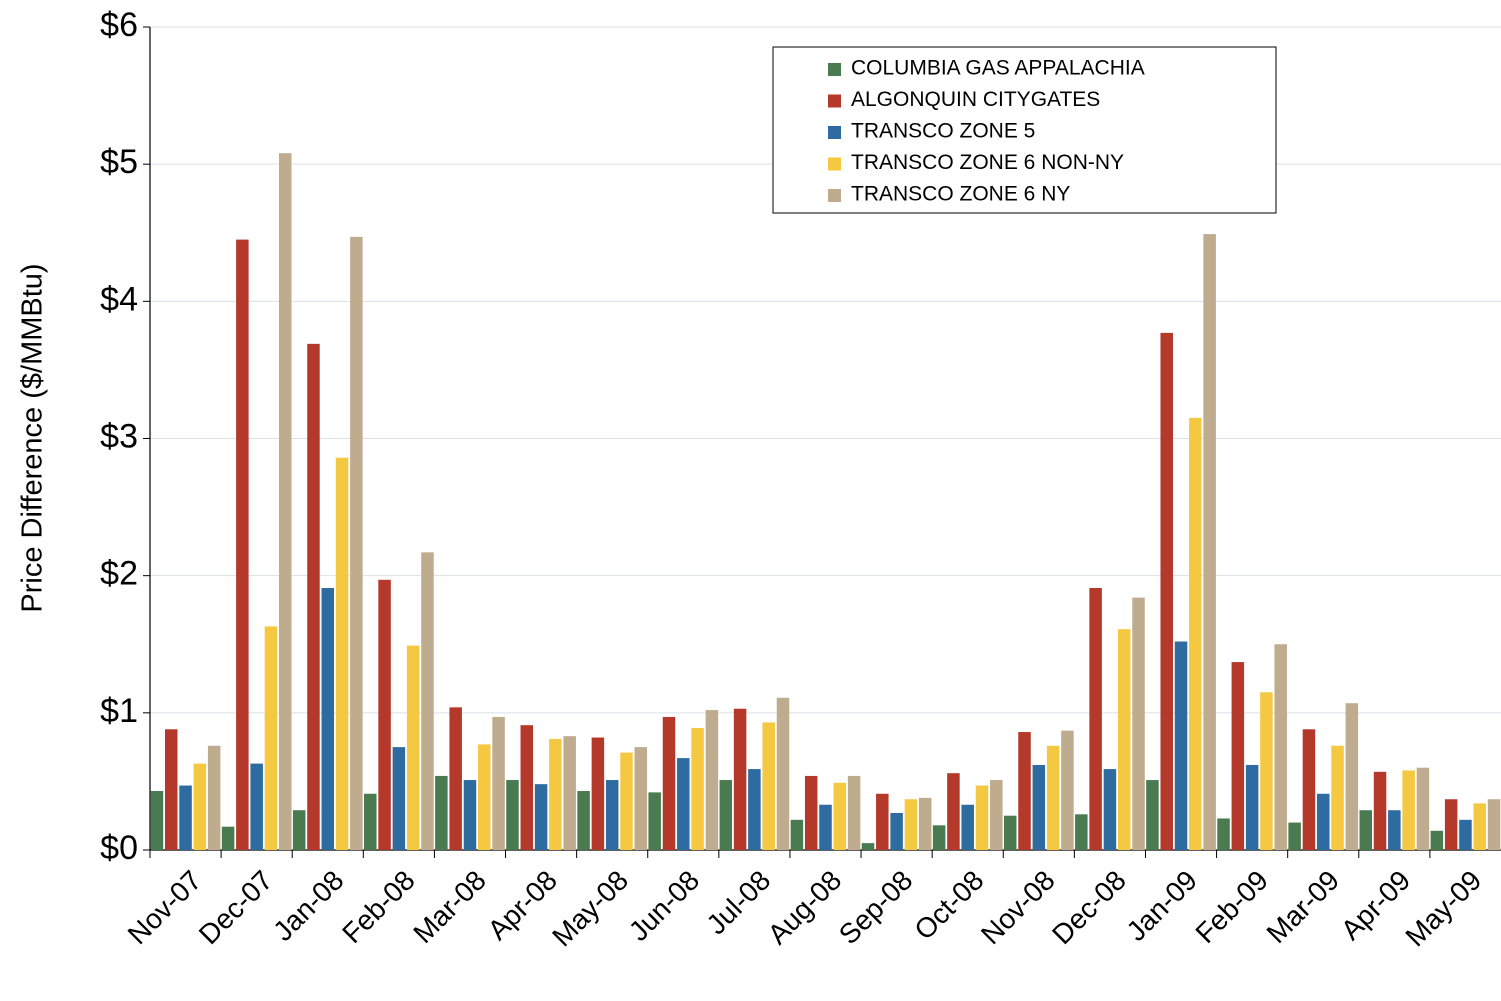 This screenshot has height=1001, width=1501. What do you see at coordinates (119, 25) in the screenshot?
I see `y-tick-label: $6` at bounding box center [119, 25].